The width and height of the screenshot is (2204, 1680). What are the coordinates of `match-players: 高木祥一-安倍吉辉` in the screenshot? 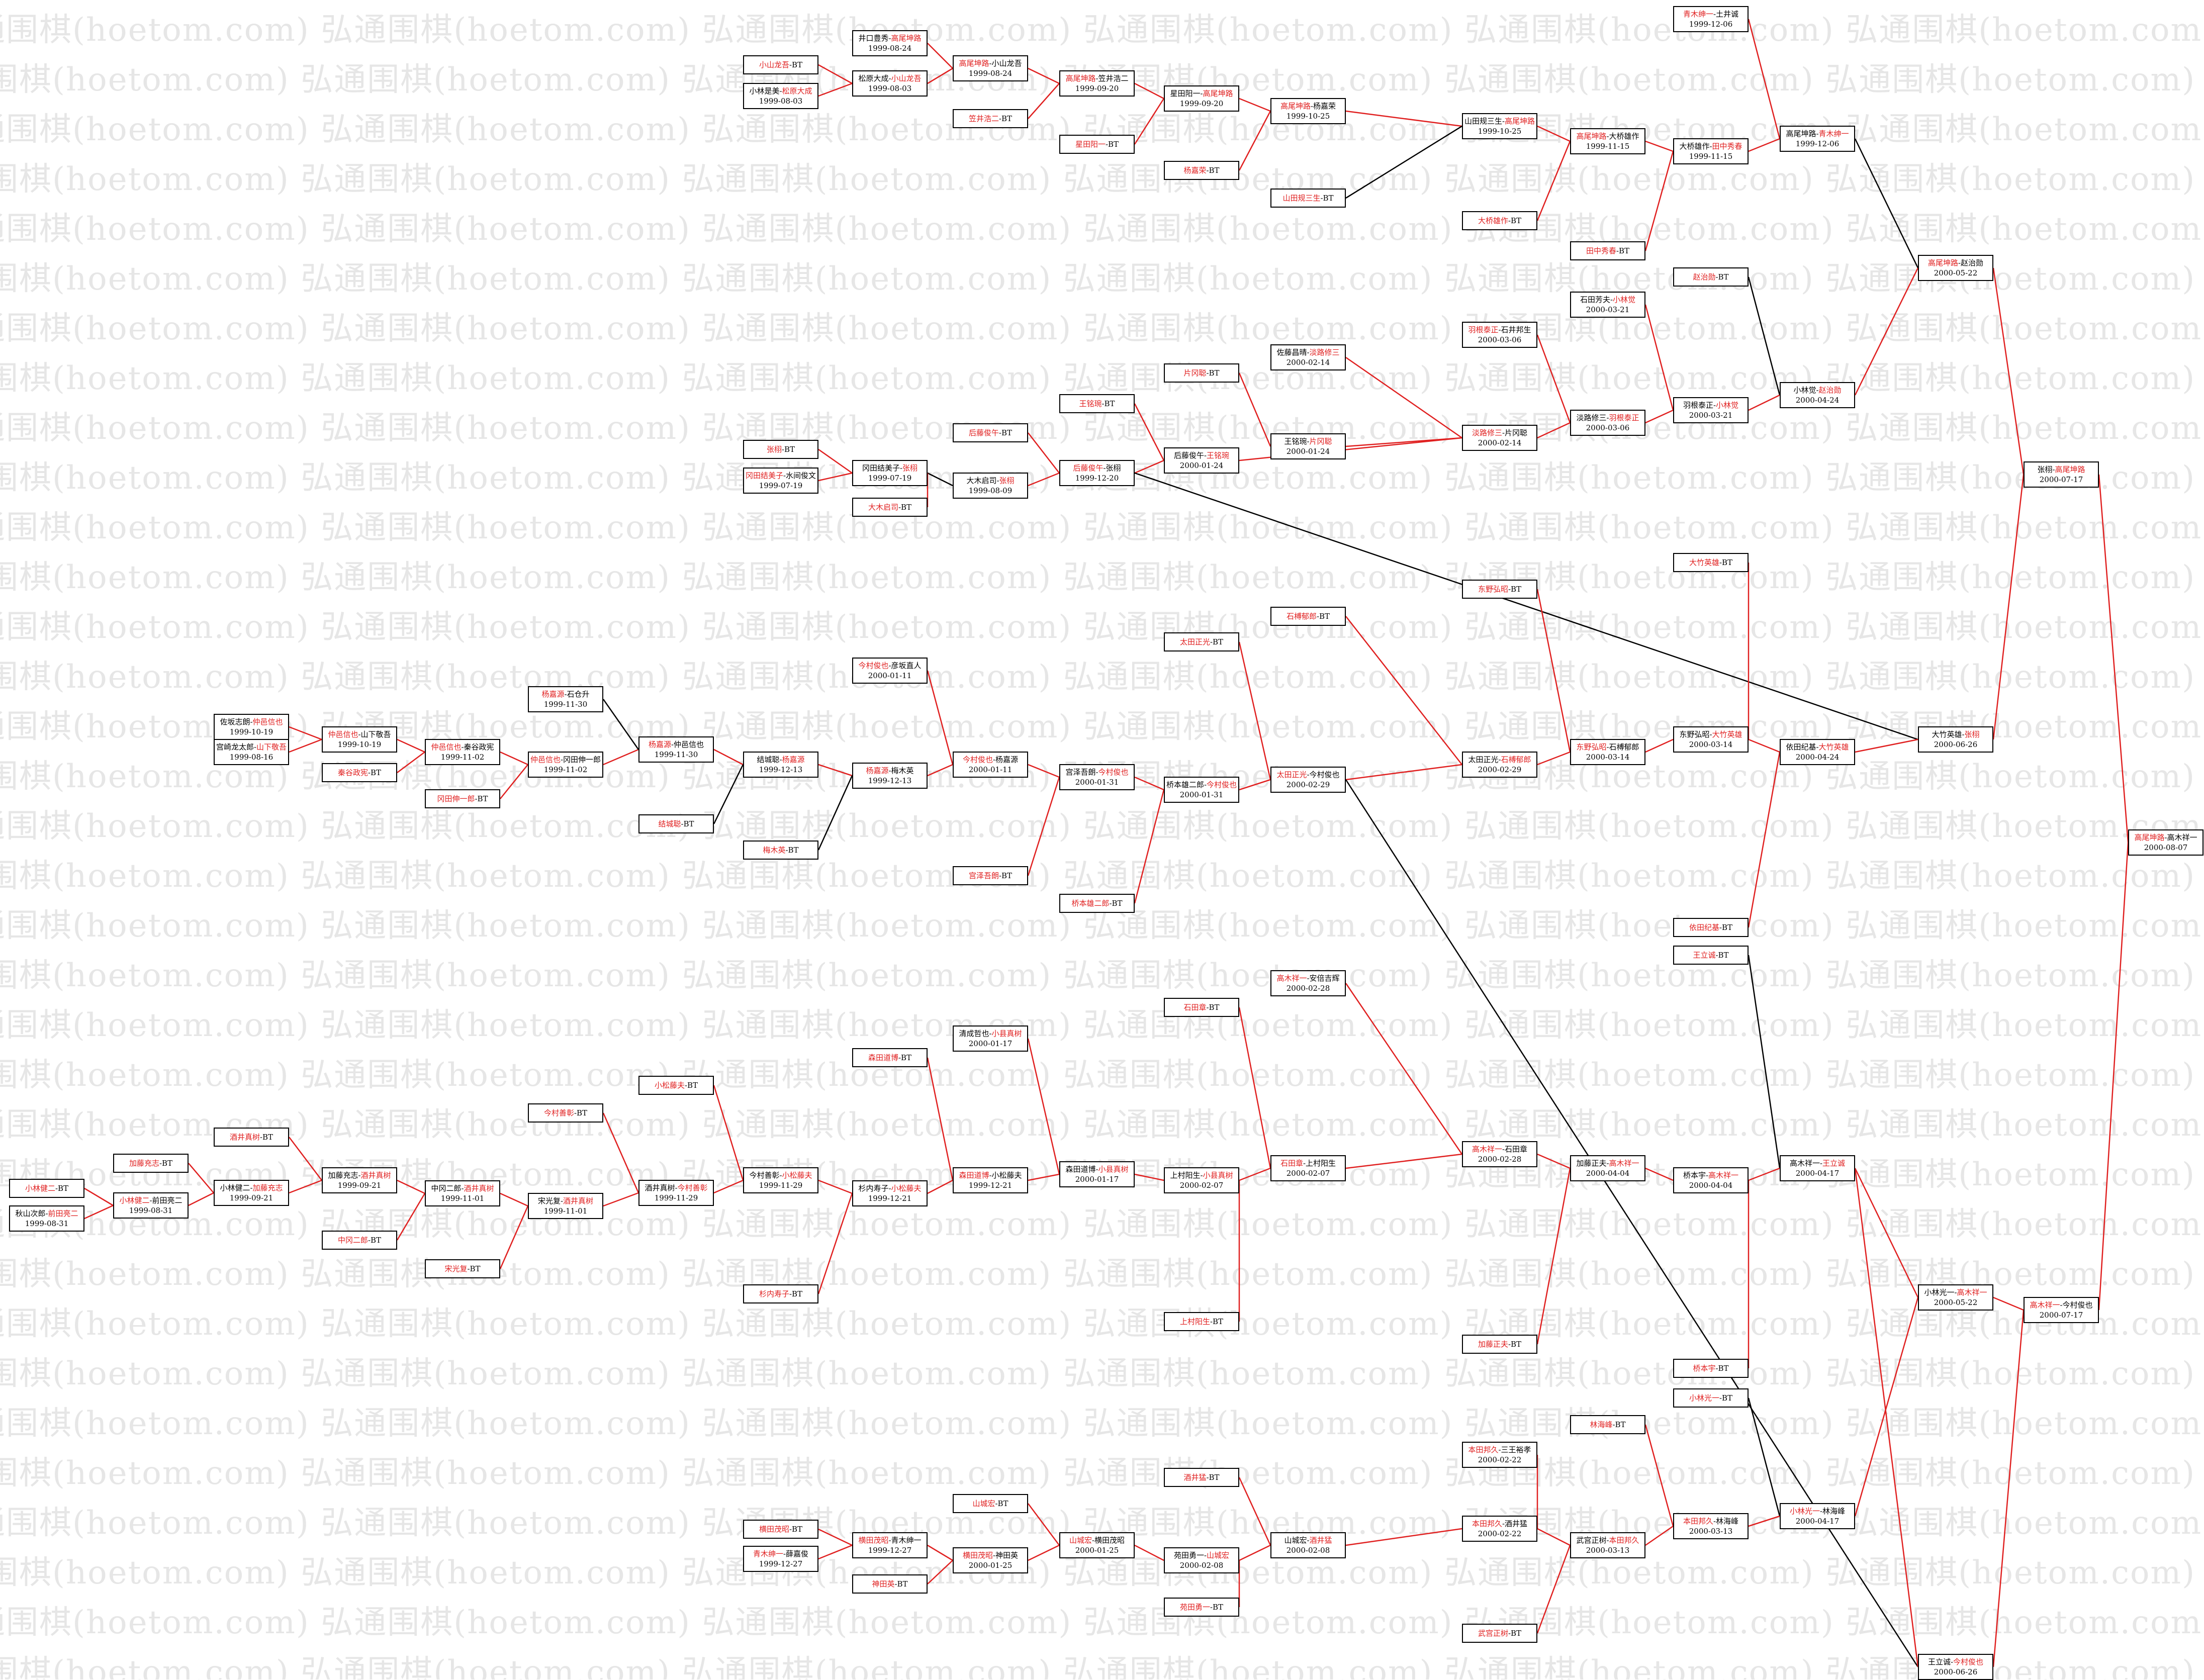 It's located at (1307, 978).